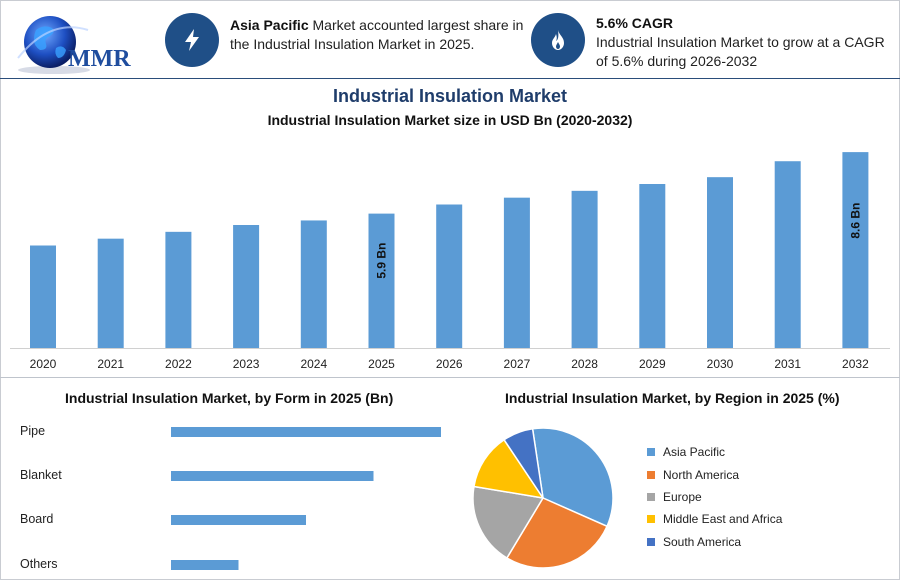 The width and height of the screenshot is (900, 580). I want to click on bar-2030, so click(720, 262).